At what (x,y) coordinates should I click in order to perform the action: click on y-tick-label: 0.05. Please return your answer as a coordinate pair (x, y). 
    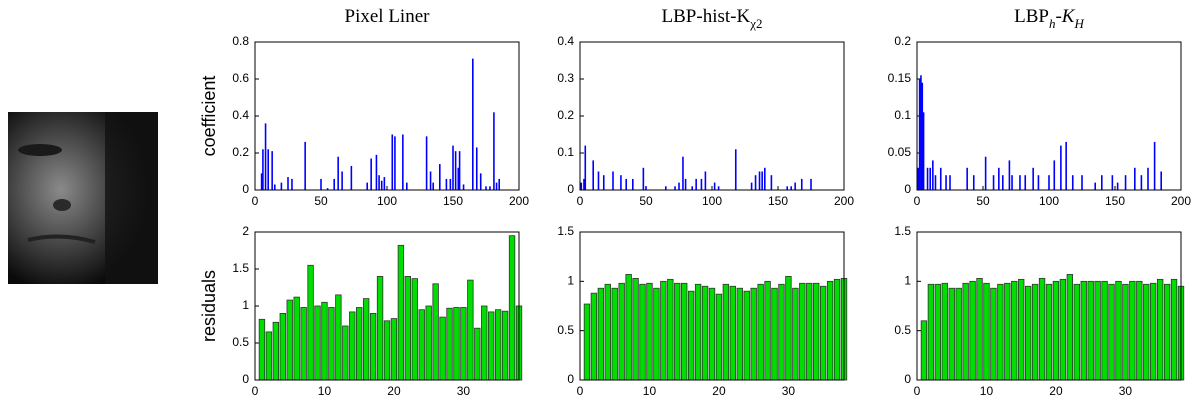
    Looking at the image, I should click on (900, 152).